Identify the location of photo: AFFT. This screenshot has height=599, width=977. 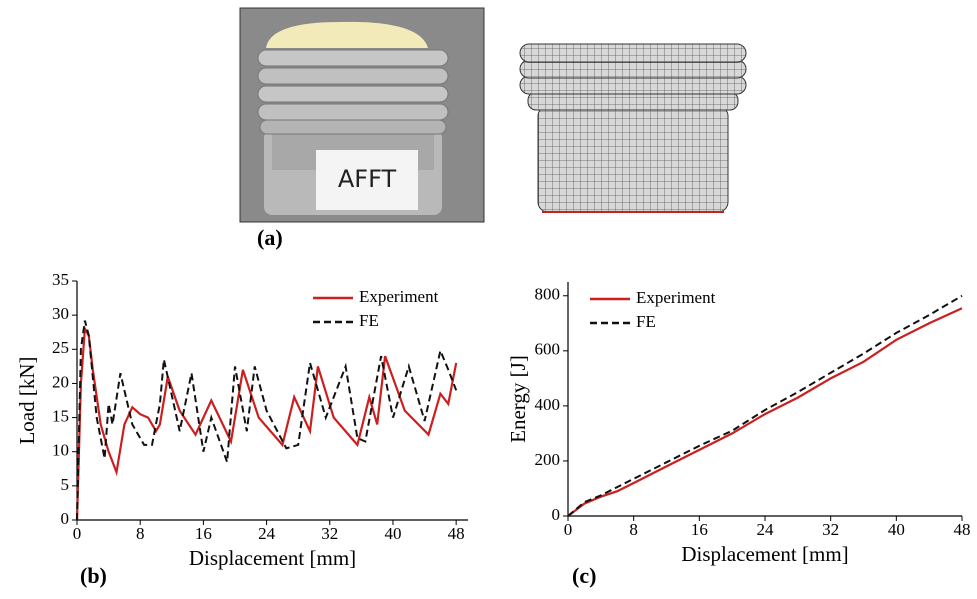
(362, 115).